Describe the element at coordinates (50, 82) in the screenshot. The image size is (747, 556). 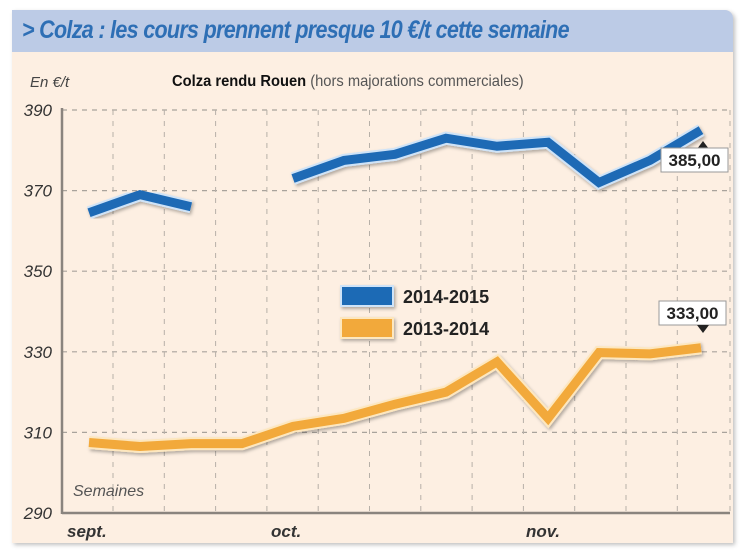
I see `unit-label: En €/t` at that location.